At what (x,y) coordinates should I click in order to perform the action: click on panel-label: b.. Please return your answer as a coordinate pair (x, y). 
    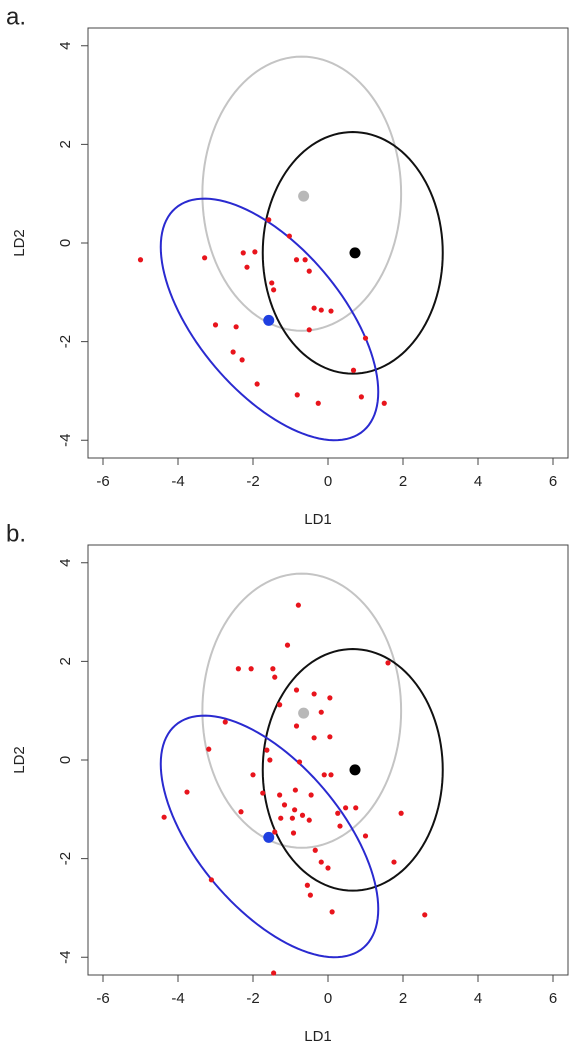
    Looking at the image, I should click on (16, 533).